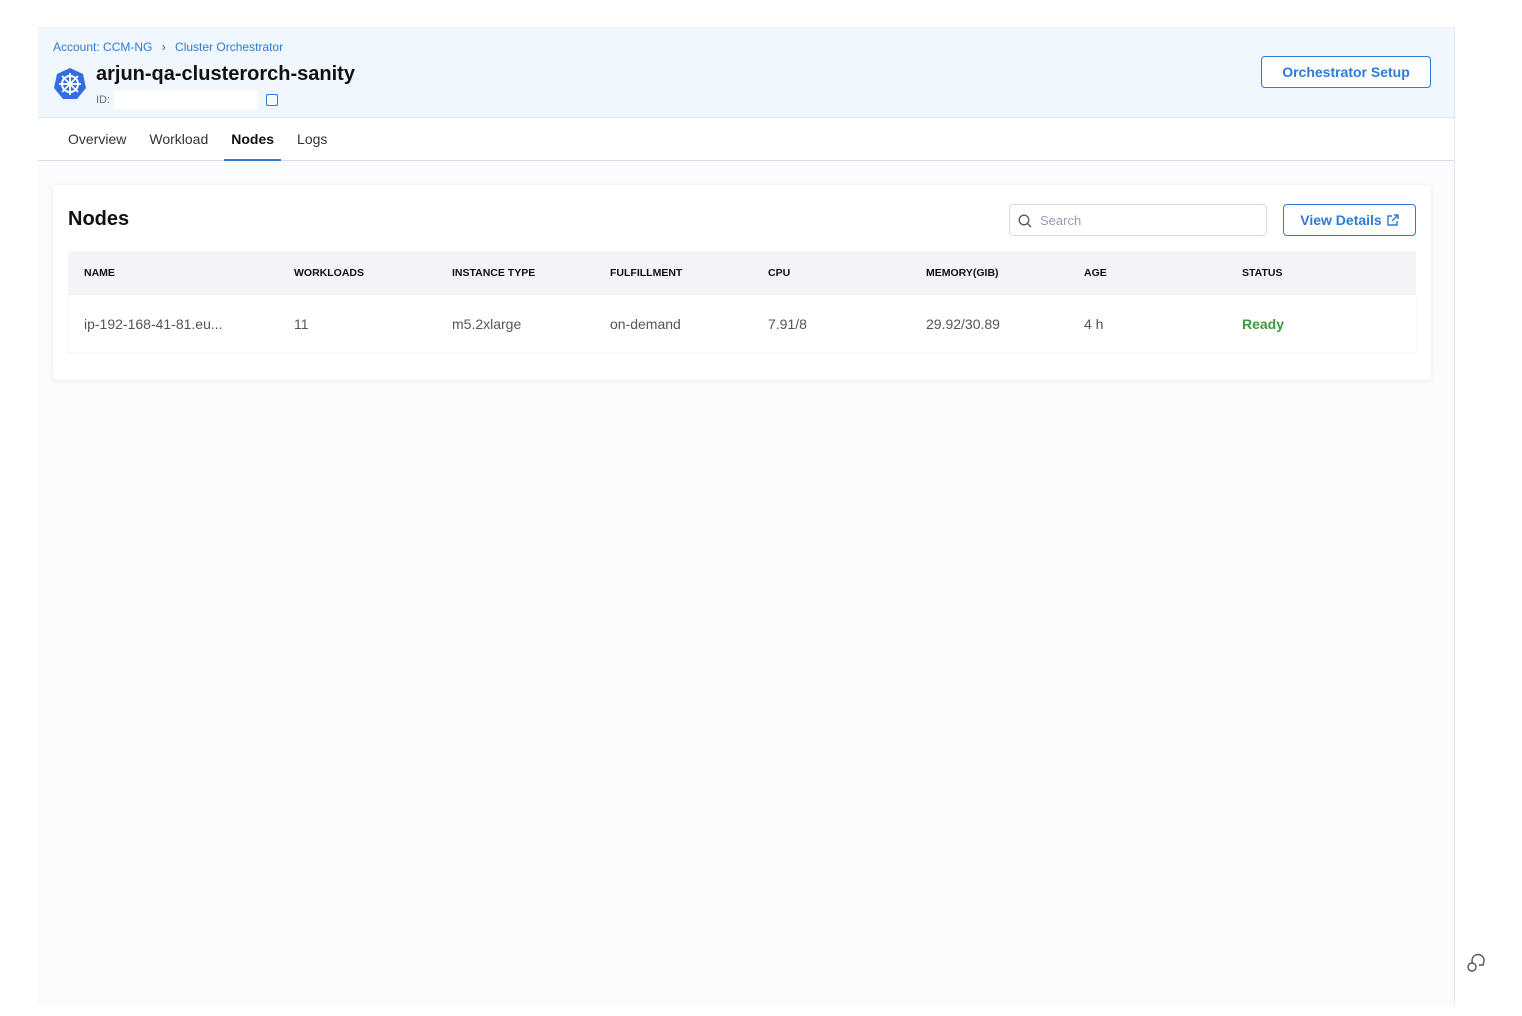 The width and height of the screenshot is (1522, 1016). Describe the element at coordinates (103, 47) in the screenshot. I see `breadcrumb-account: Account: CCM-NG` at that location.